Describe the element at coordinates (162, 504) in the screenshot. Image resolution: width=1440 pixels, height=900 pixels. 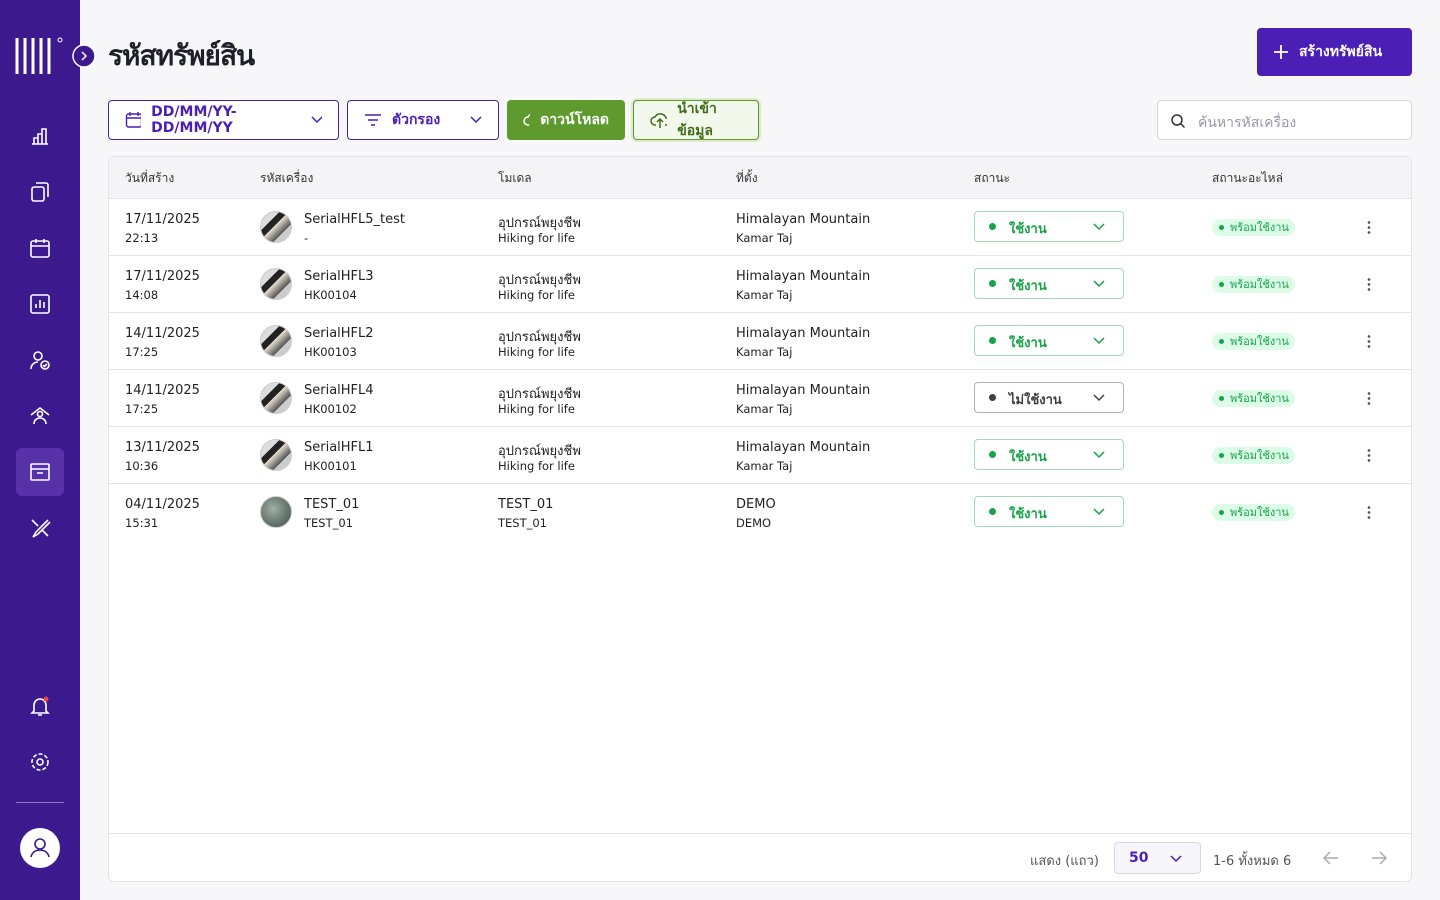
I see `created-date: 04/11/2025` at that location.